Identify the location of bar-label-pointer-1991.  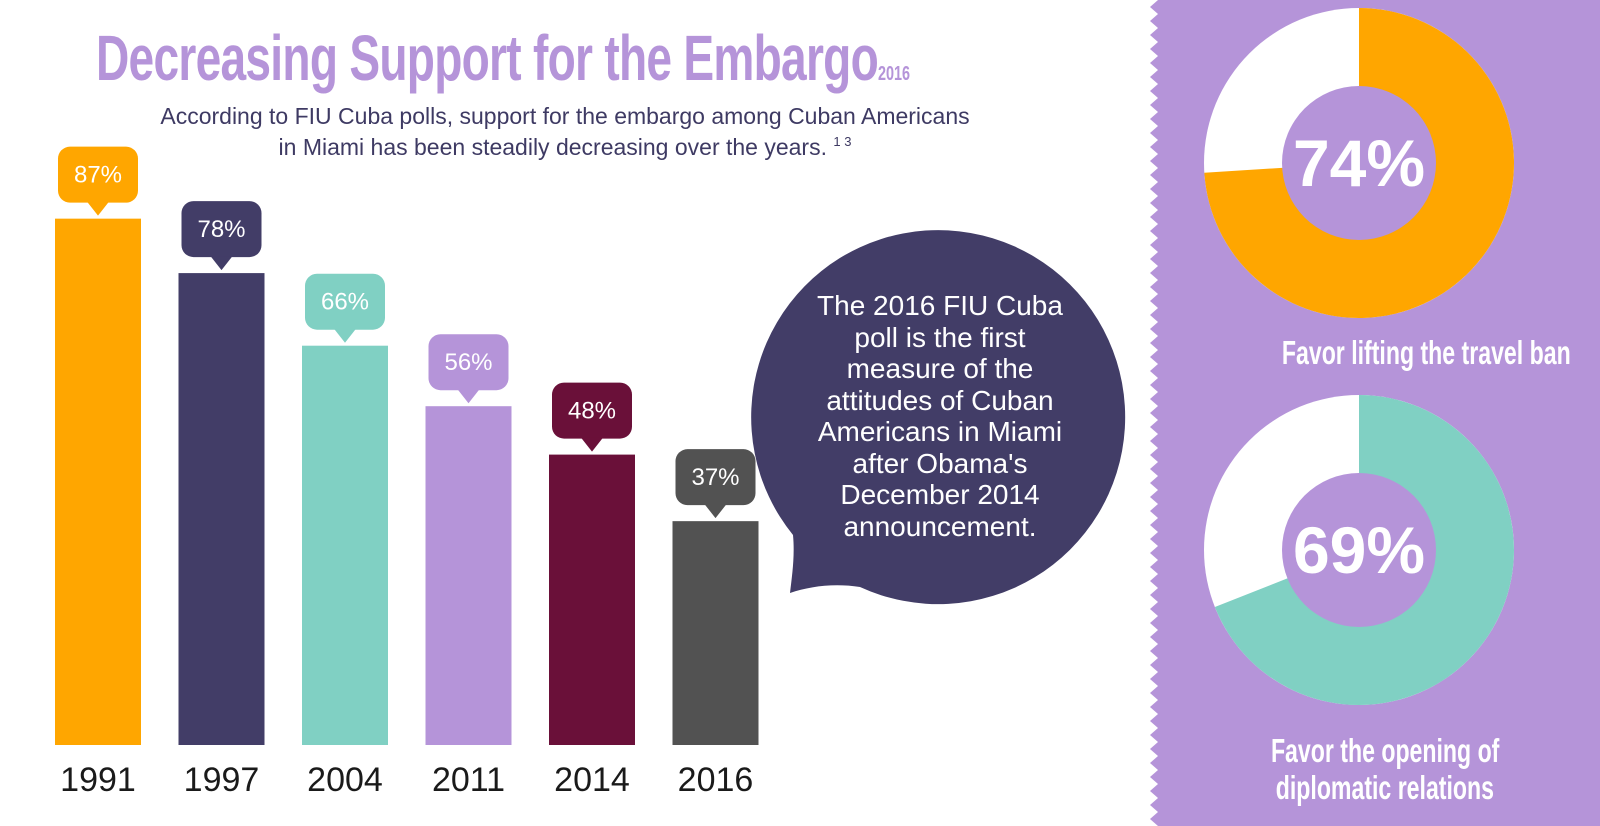
(98, 208).